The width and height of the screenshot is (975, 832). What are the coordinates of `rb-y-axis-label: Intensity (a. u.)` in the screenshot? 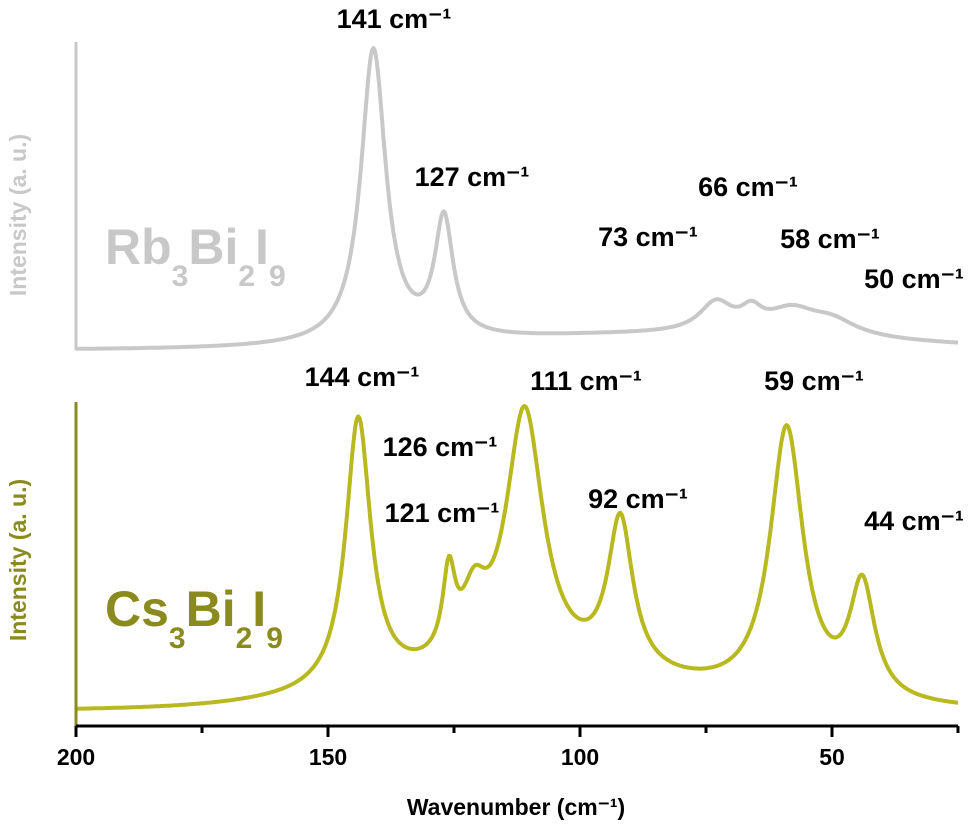 It's located at (18, 215).